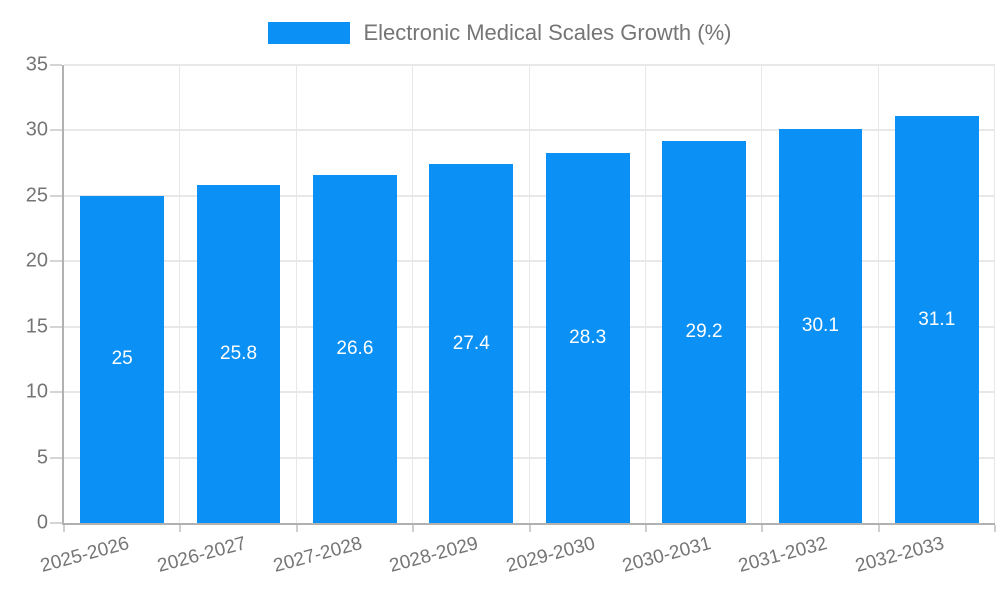  I want to click on y-axis-label: 0, so click(42, 522).